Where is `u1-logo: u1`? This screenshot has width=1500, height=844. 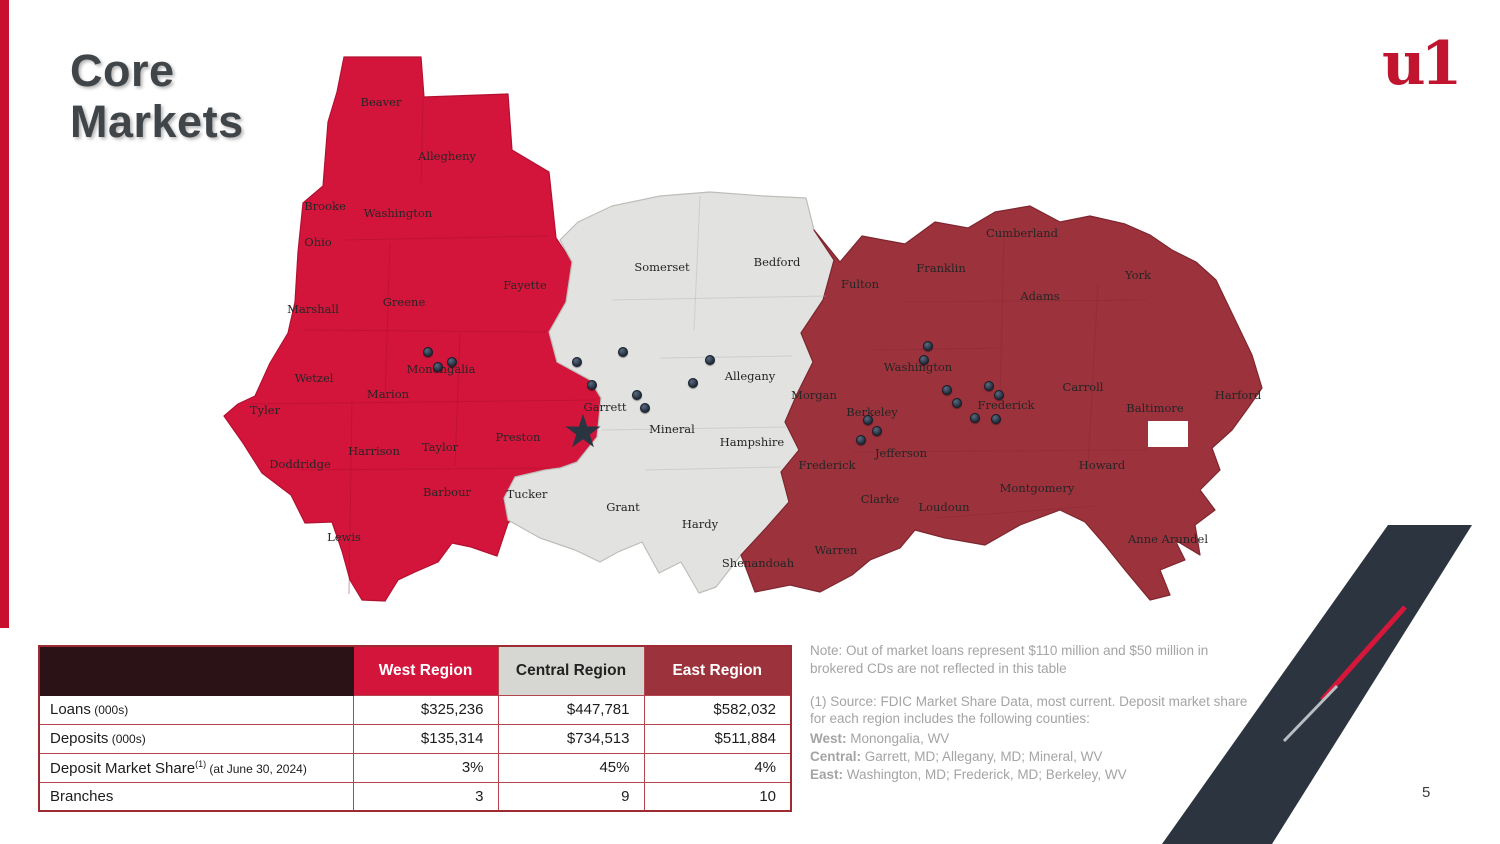 u1-logo: u1 is located at coordinates (1422, 64).